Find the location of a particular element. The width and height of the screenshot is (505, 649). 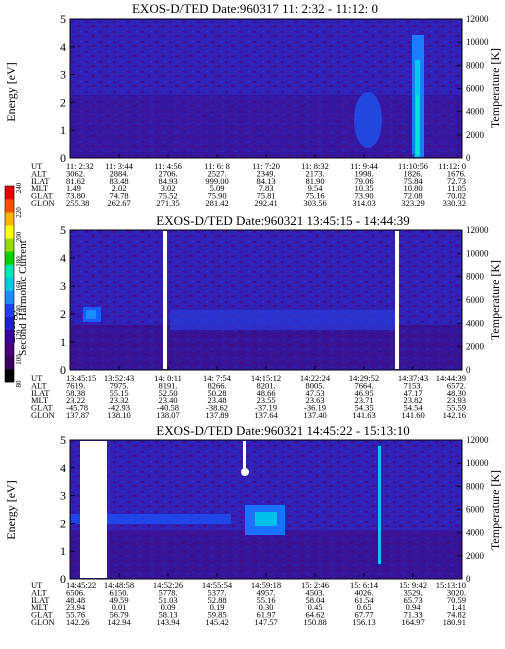

table-cell: 0.09 is located at coordinates (168, 607).